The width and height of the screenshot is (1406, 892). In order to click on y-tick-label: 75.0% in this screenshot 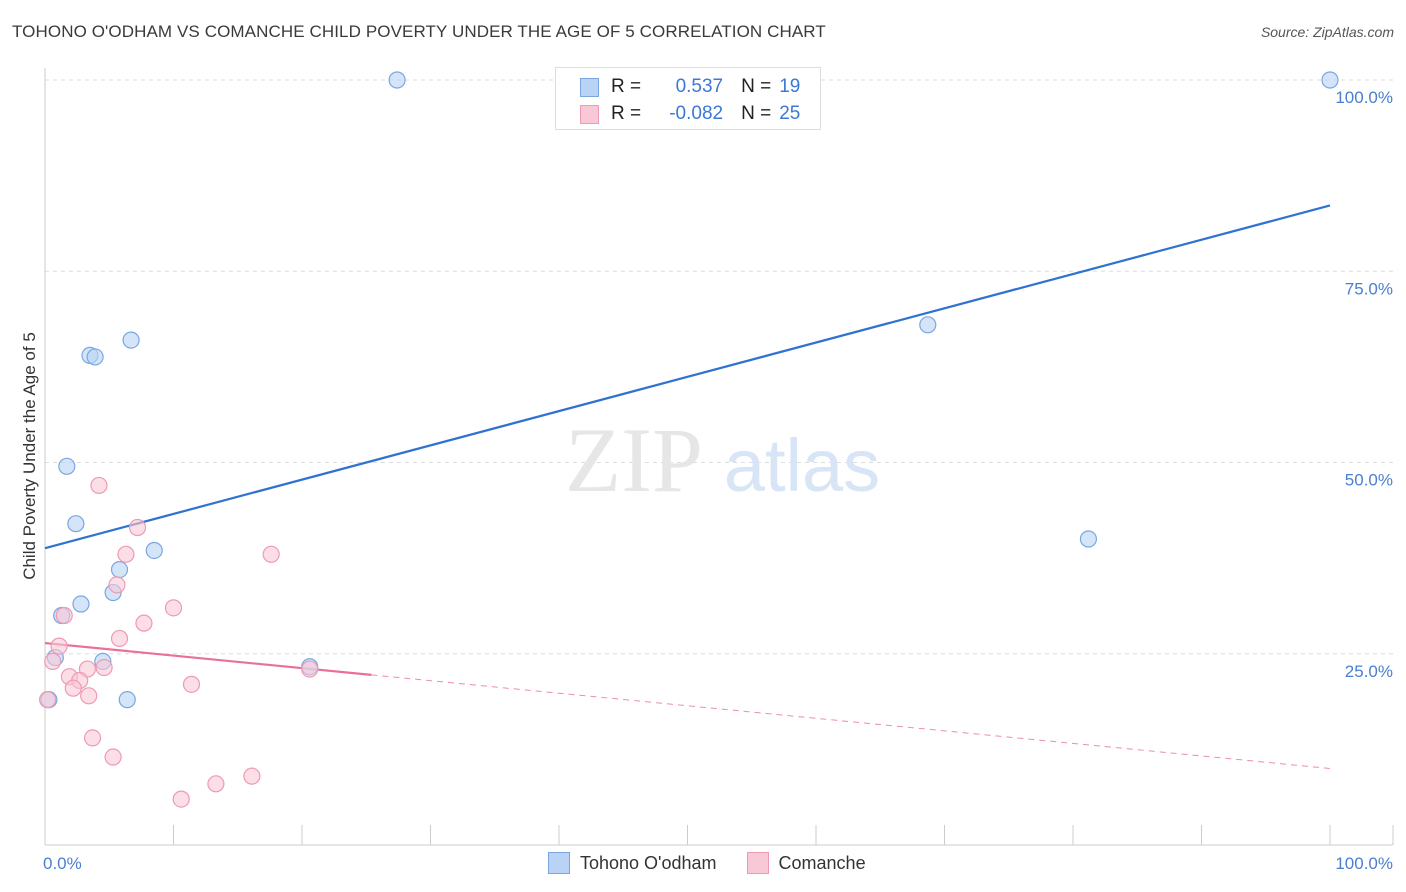, I will do `click(1369, 288)`.